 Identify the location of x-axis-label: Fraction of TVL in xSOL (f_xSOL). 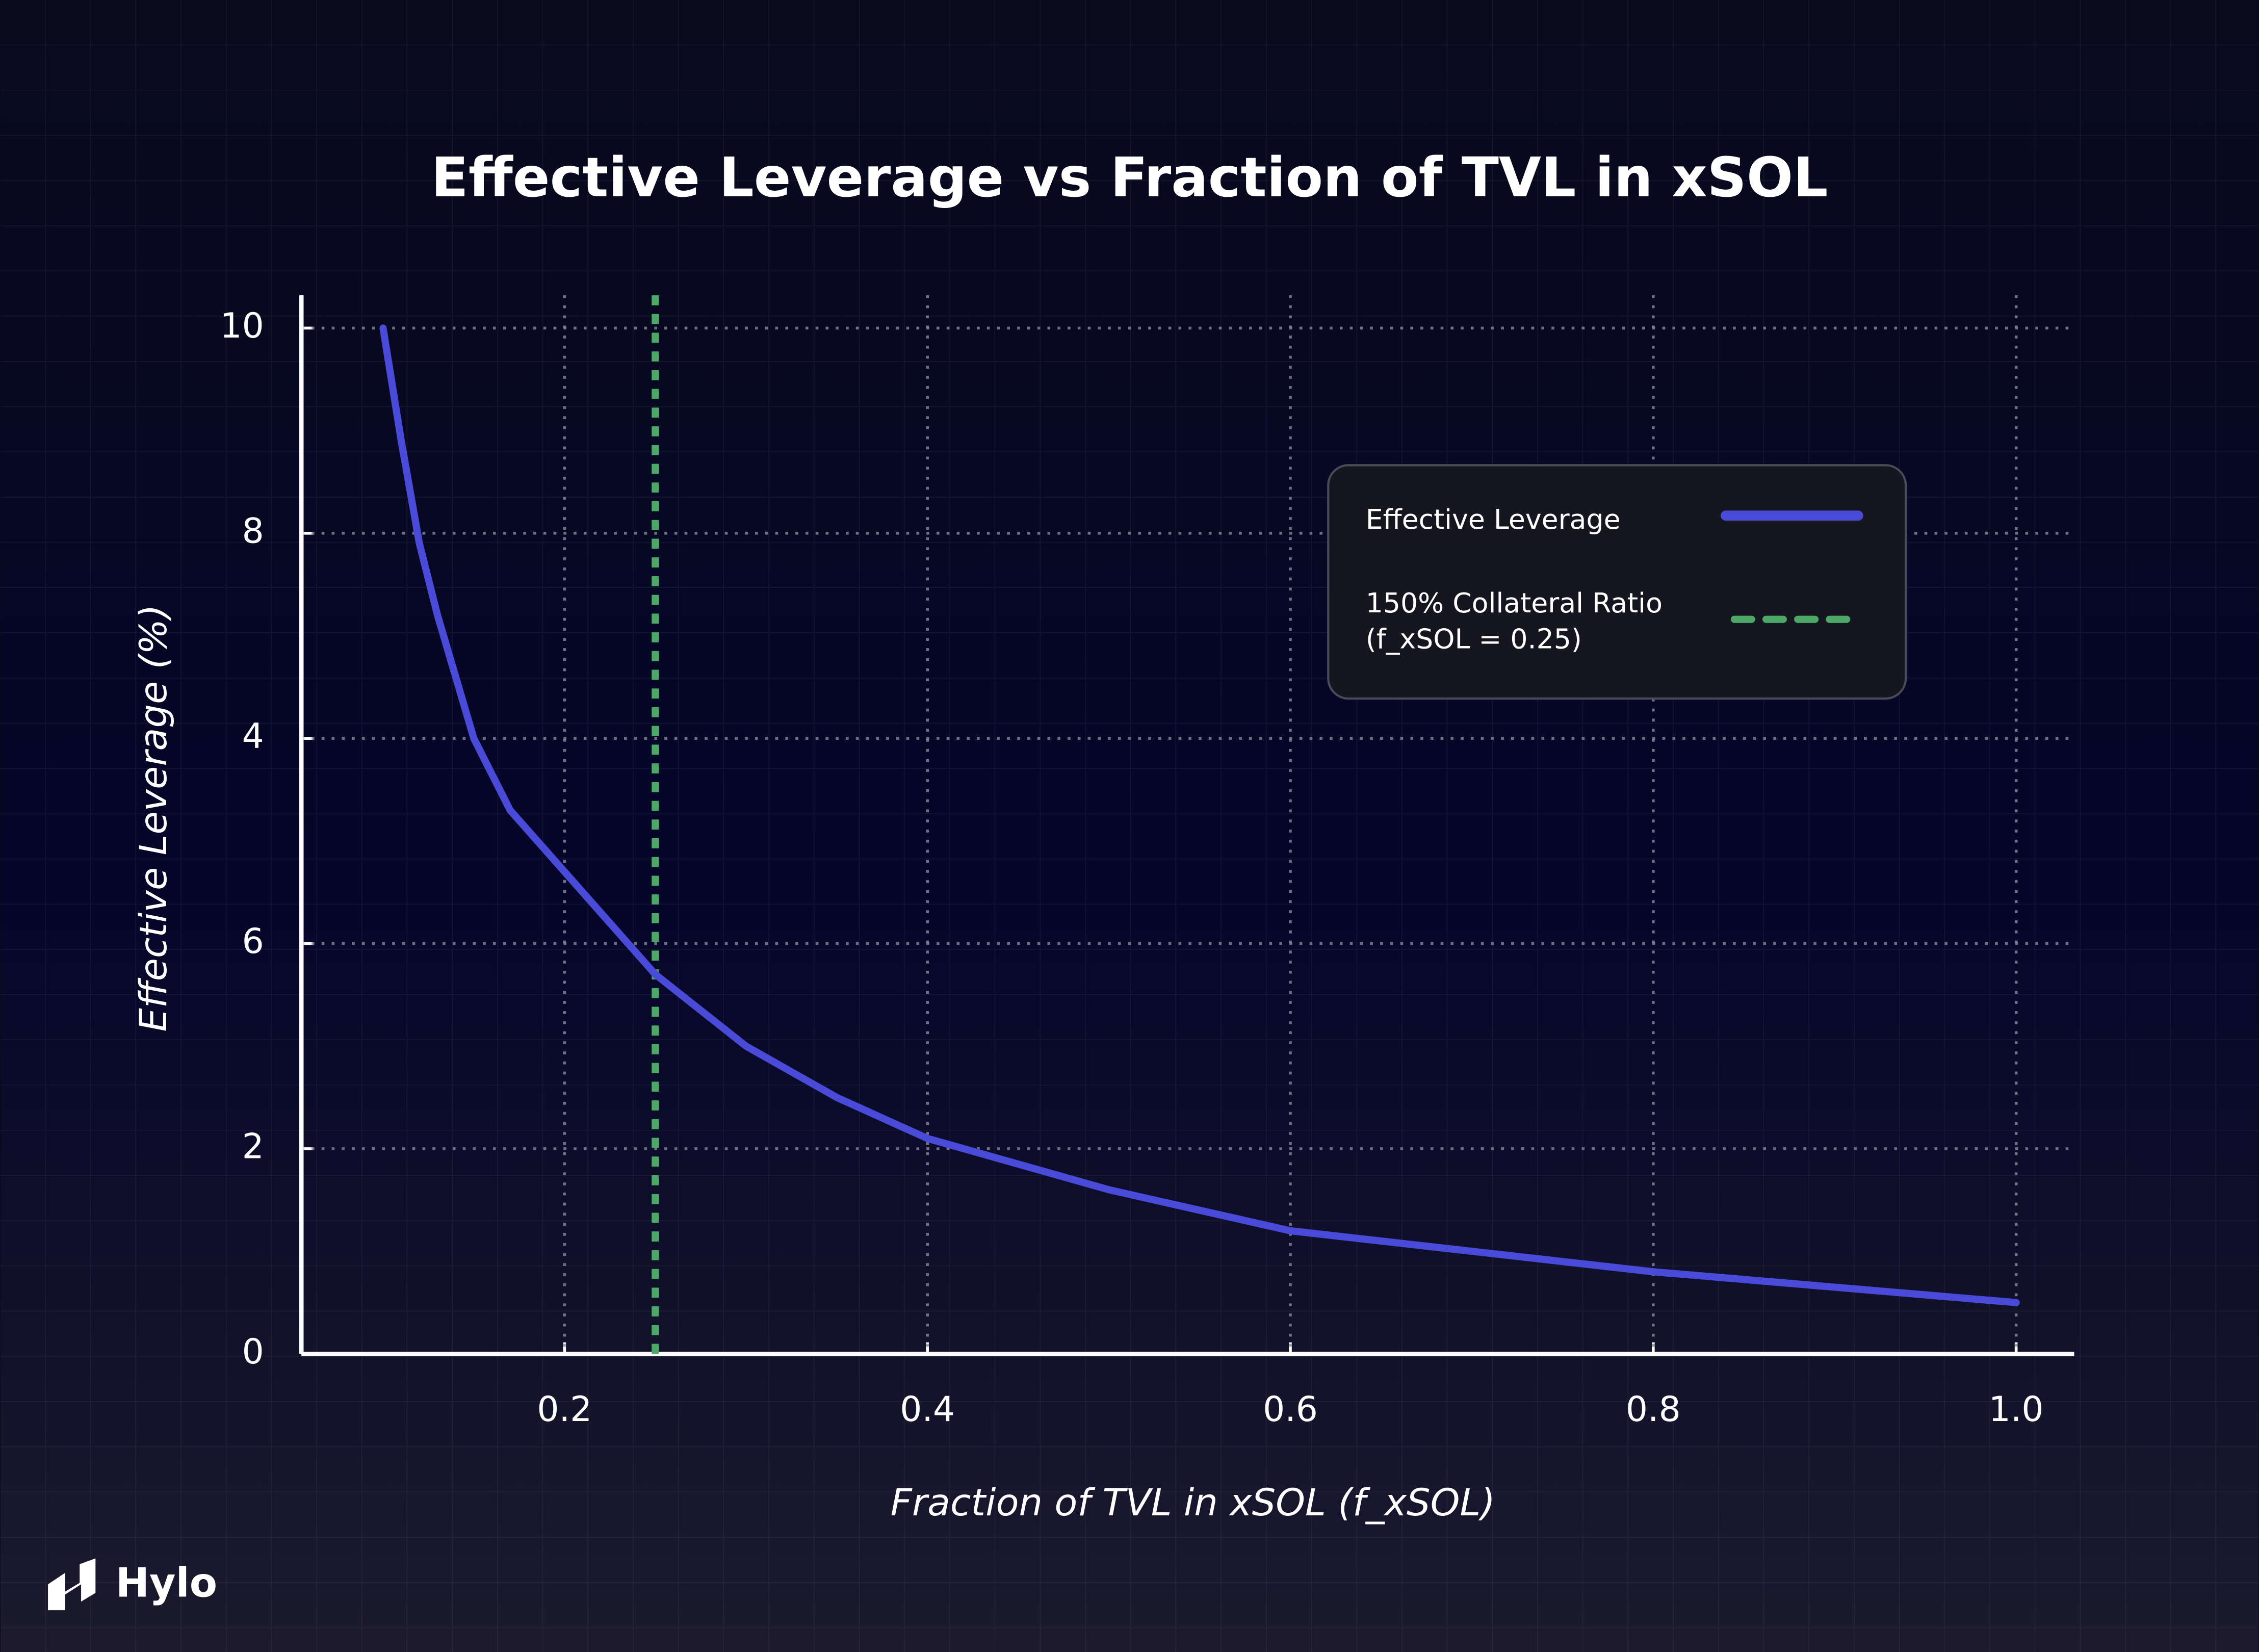
(1193, 1503).